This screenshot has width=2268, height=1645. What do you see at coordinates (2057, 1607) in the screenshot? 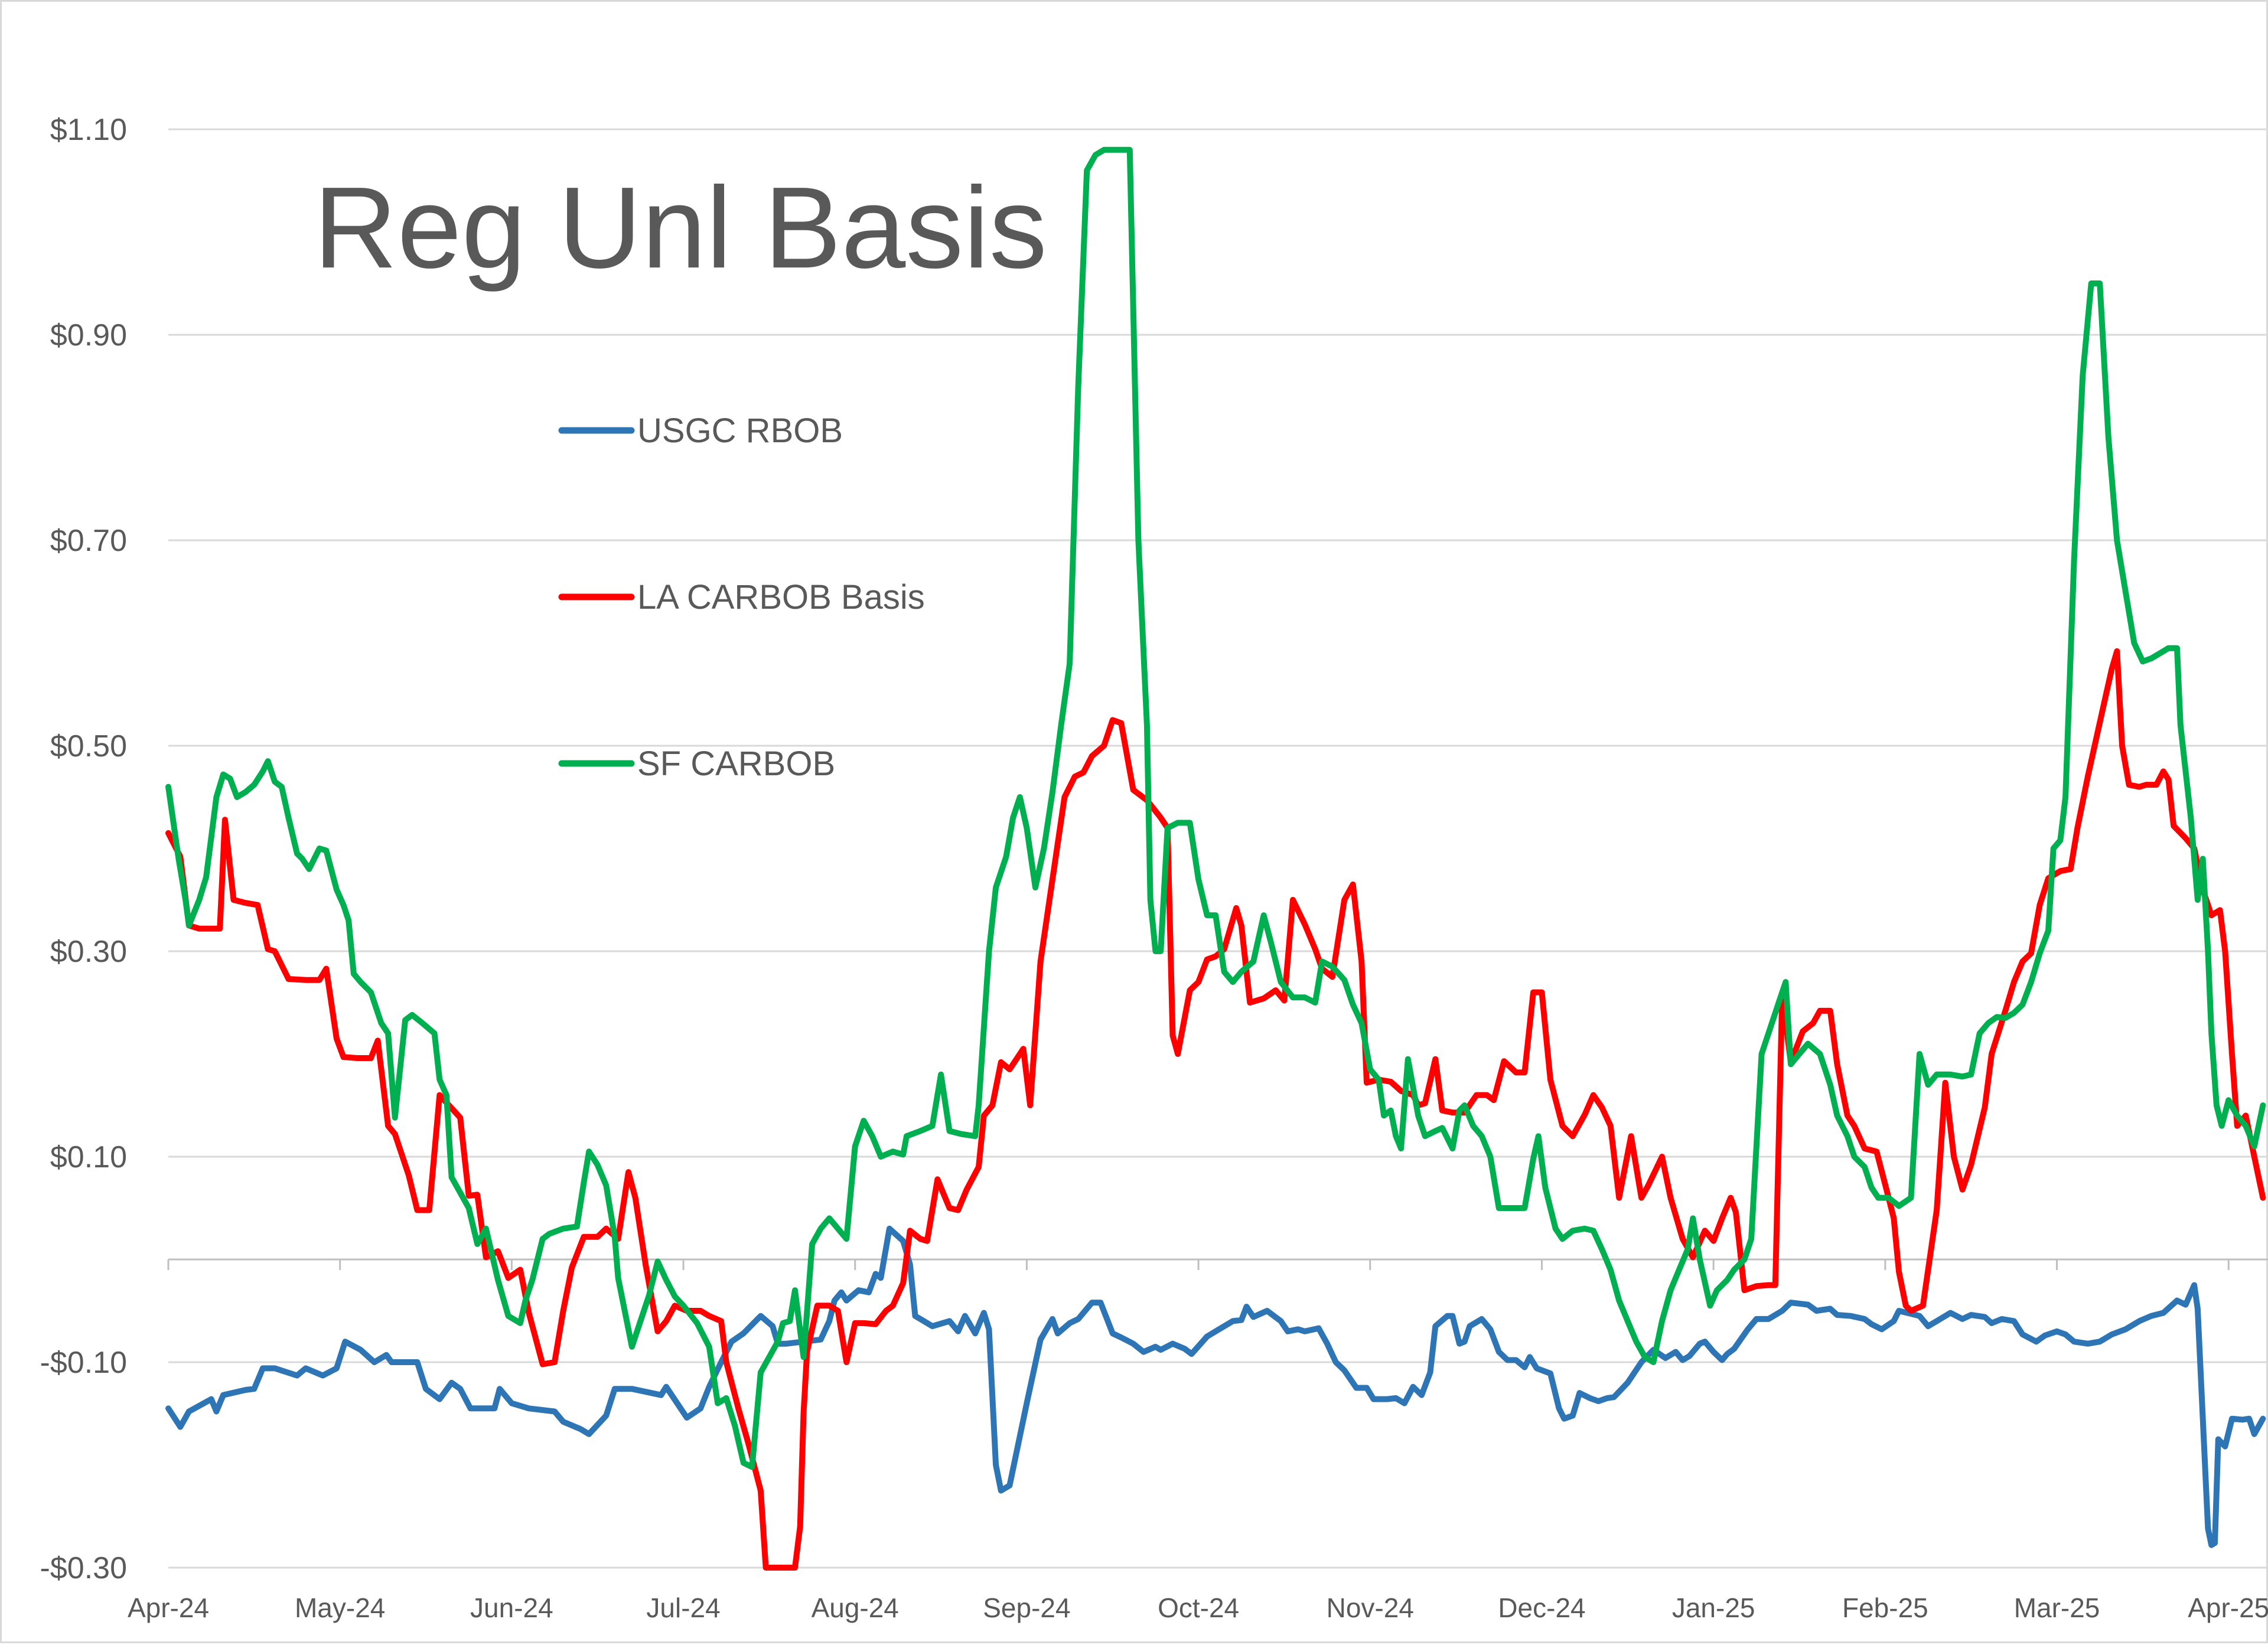
I see `x-tick-label: Mar-25` at bounding box center [2057, 1607].